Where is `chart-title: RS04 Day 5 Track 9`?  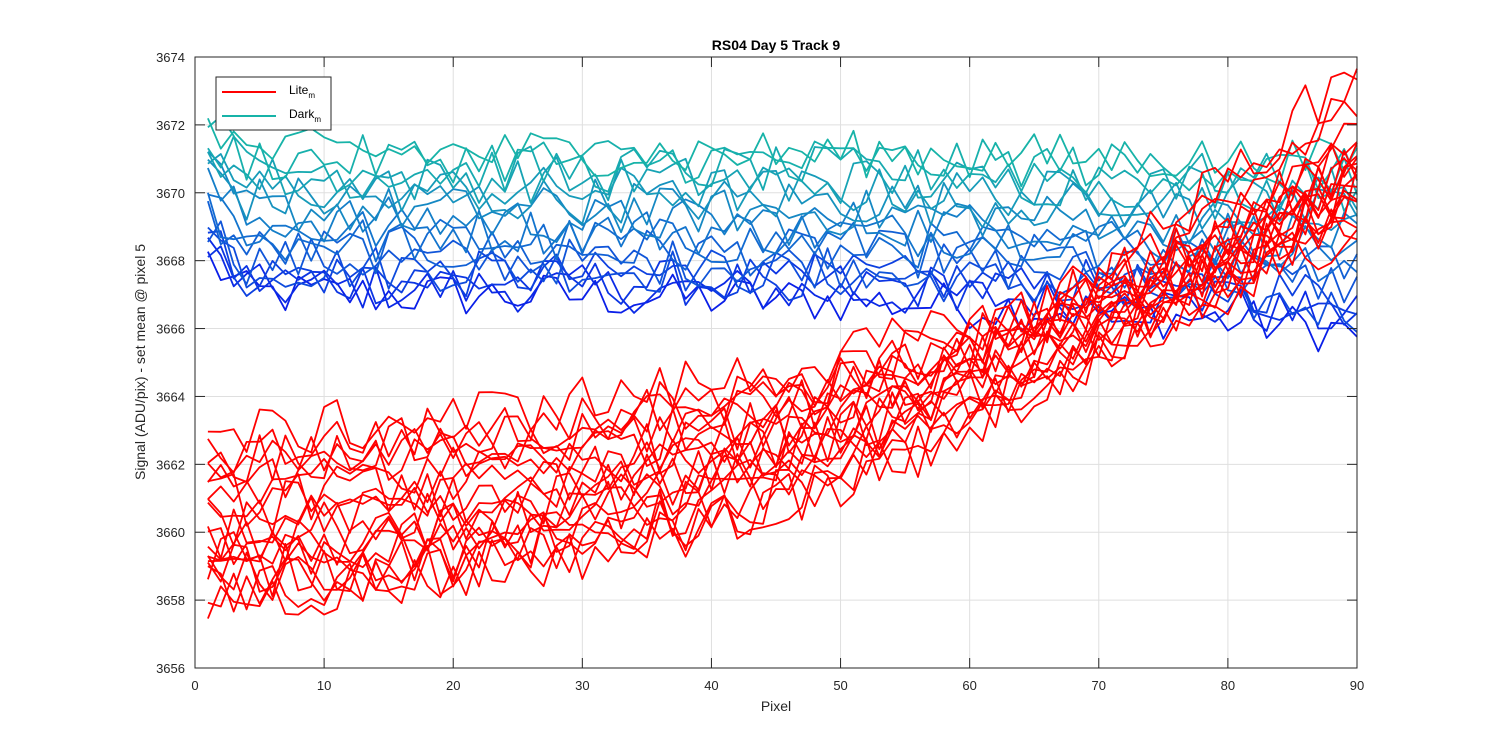
chart-title: RS04 Day 5 Track 9 is located at coordinates (776, 45).